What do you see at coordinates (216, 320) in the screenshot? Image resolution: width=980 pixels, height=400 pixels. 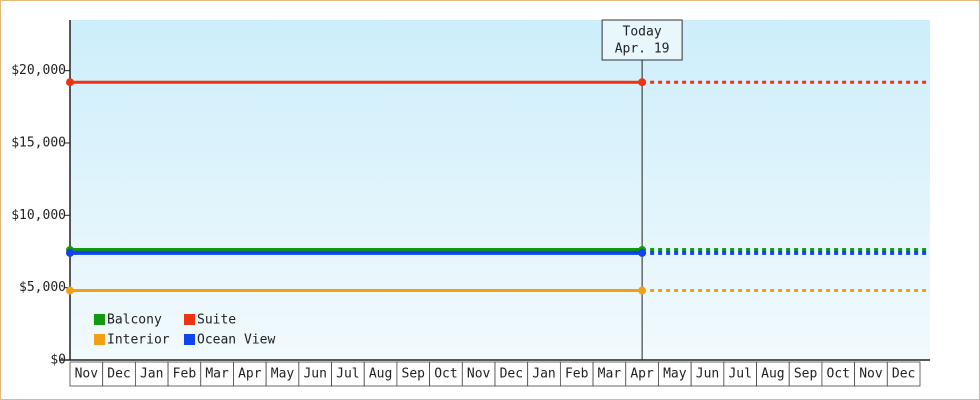 I see `legend-label: Suite` at bounding box center [216, 320].